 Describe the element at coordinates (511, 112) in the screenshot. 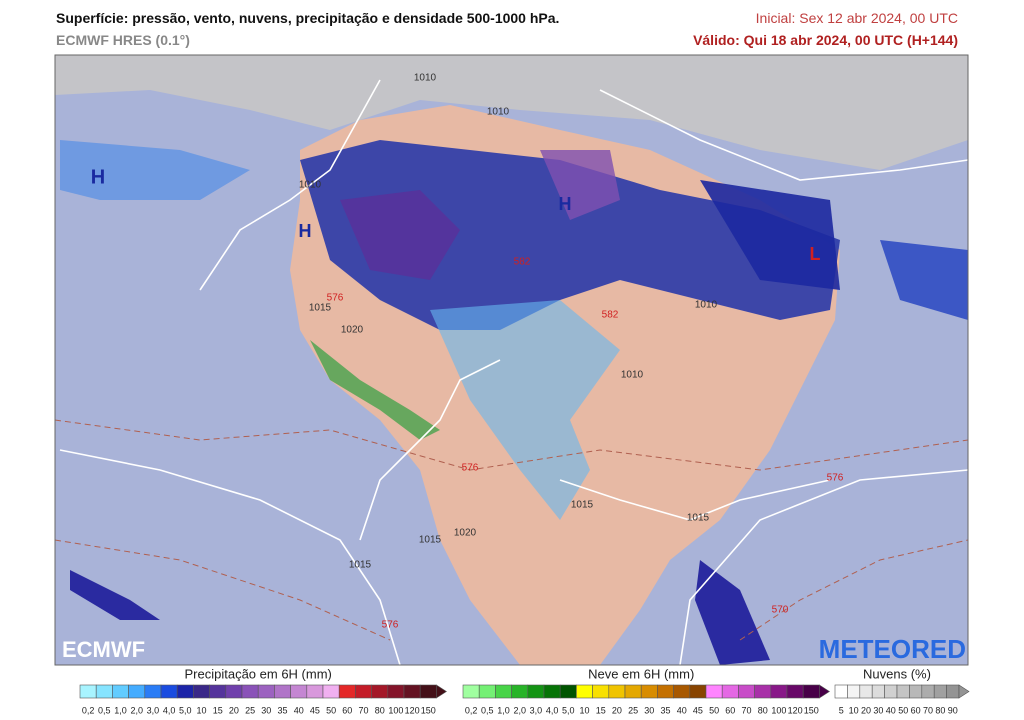

I see `cloud-band` at that location.